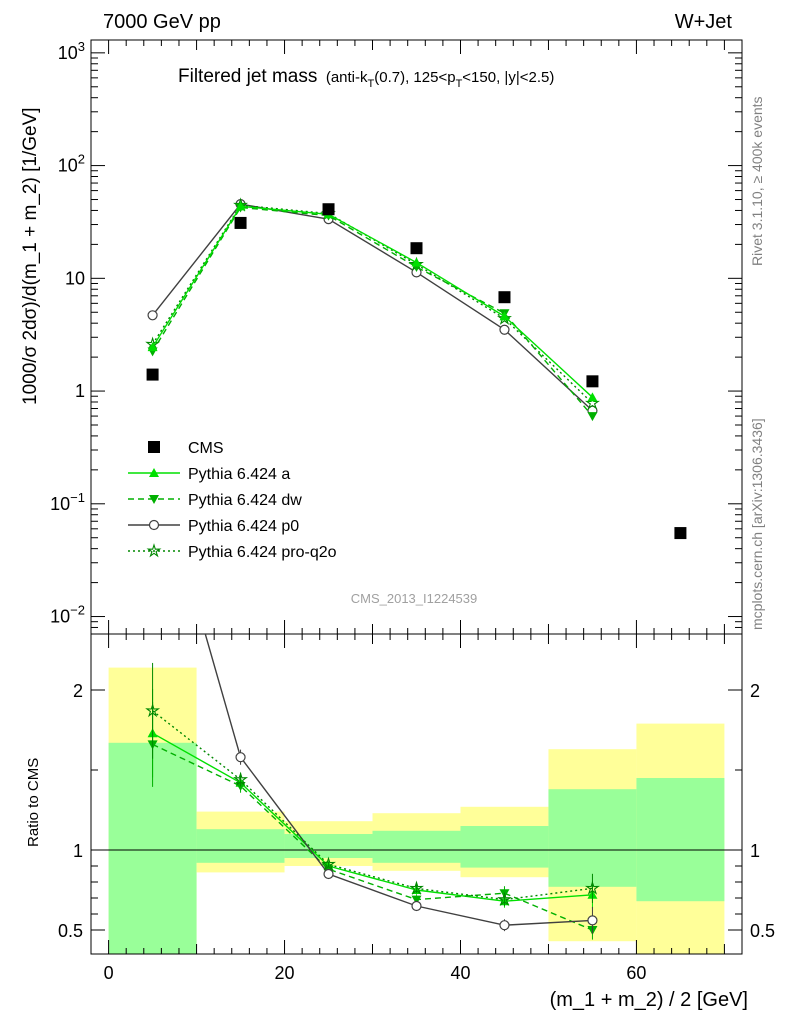  I want to click on rivet-label: Rivet 3.1.10, ≥ 400k events, so click(757, 181).